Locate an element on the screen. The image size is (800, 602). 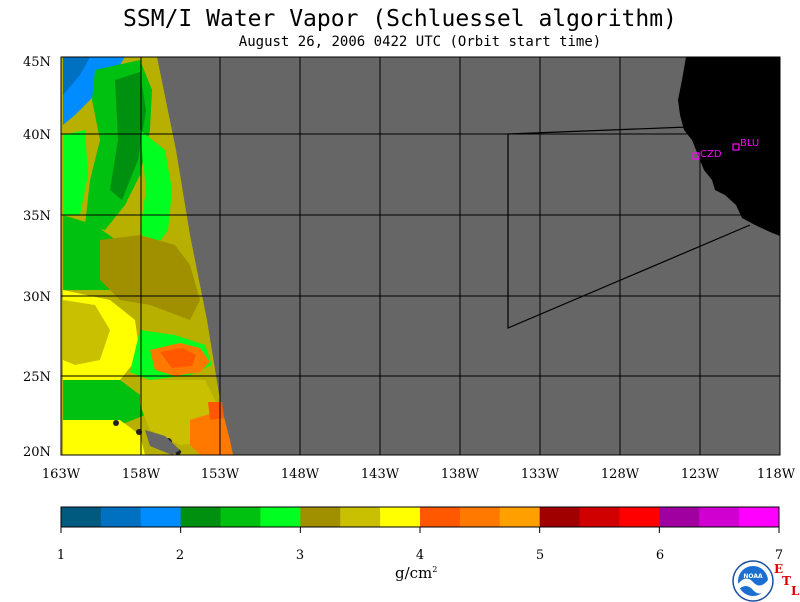
colorbar is located at coordinates (420, 519).